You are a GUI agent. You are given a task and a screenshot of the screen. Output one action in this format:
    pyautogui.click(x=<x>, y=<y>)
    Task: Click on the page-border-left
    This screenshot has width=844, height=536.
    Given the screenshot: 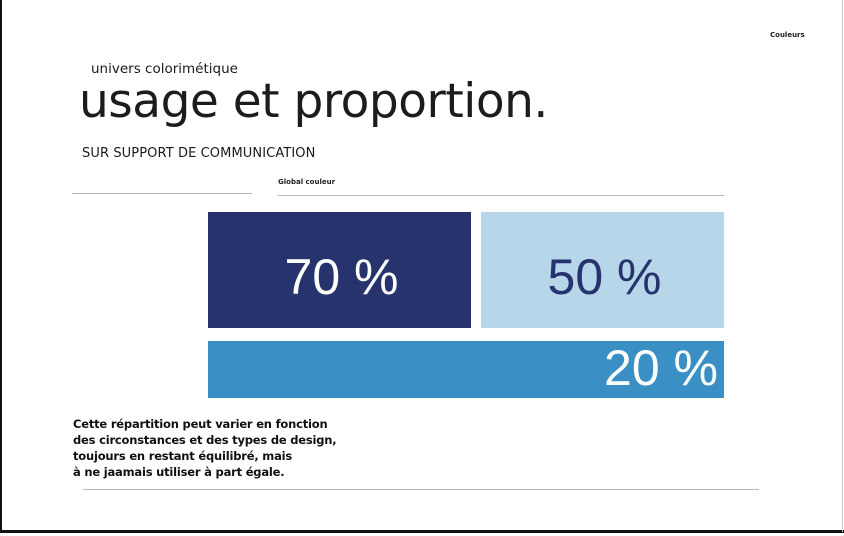 What is the action you would take?
    pyautogui.click(x=1, y=266)
    